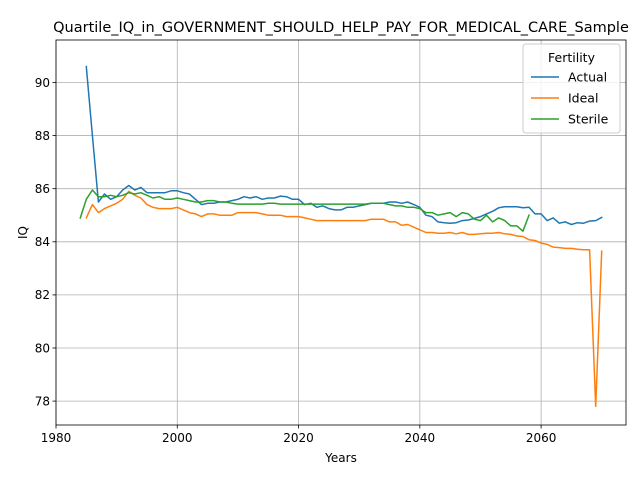 The width and height of the screenshot is (640, 480). I want to click on legend-box, so click(571, 88).